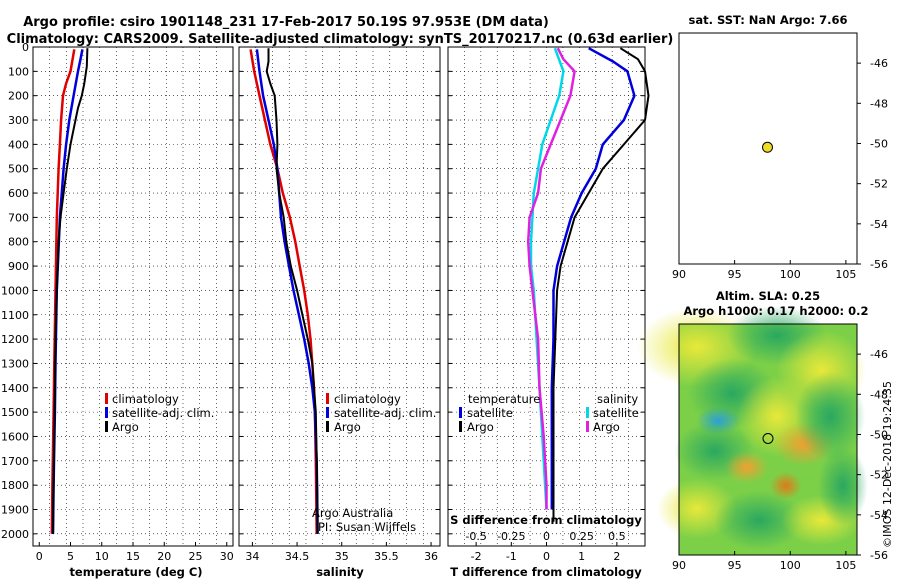 This screenshot has height=580, width=900. Describe the element at coordinates (15, 436) in the screenshot. I see `y-tick-label: 1600` at that location.